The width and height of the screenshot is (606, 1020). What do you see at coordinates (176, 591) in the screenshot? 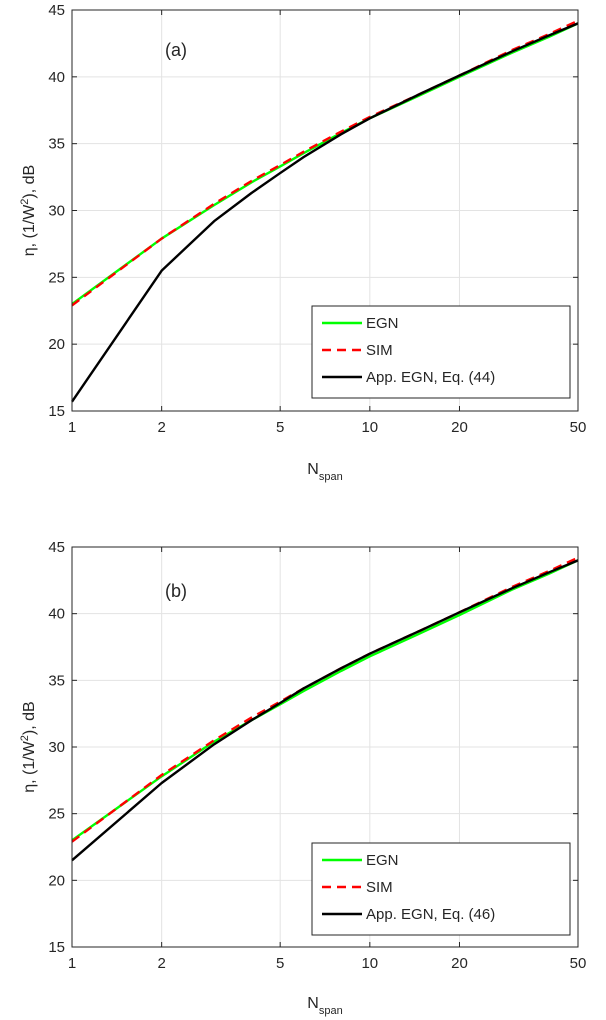
I see `panel-label: (b)` at bounding box center [176, 591].